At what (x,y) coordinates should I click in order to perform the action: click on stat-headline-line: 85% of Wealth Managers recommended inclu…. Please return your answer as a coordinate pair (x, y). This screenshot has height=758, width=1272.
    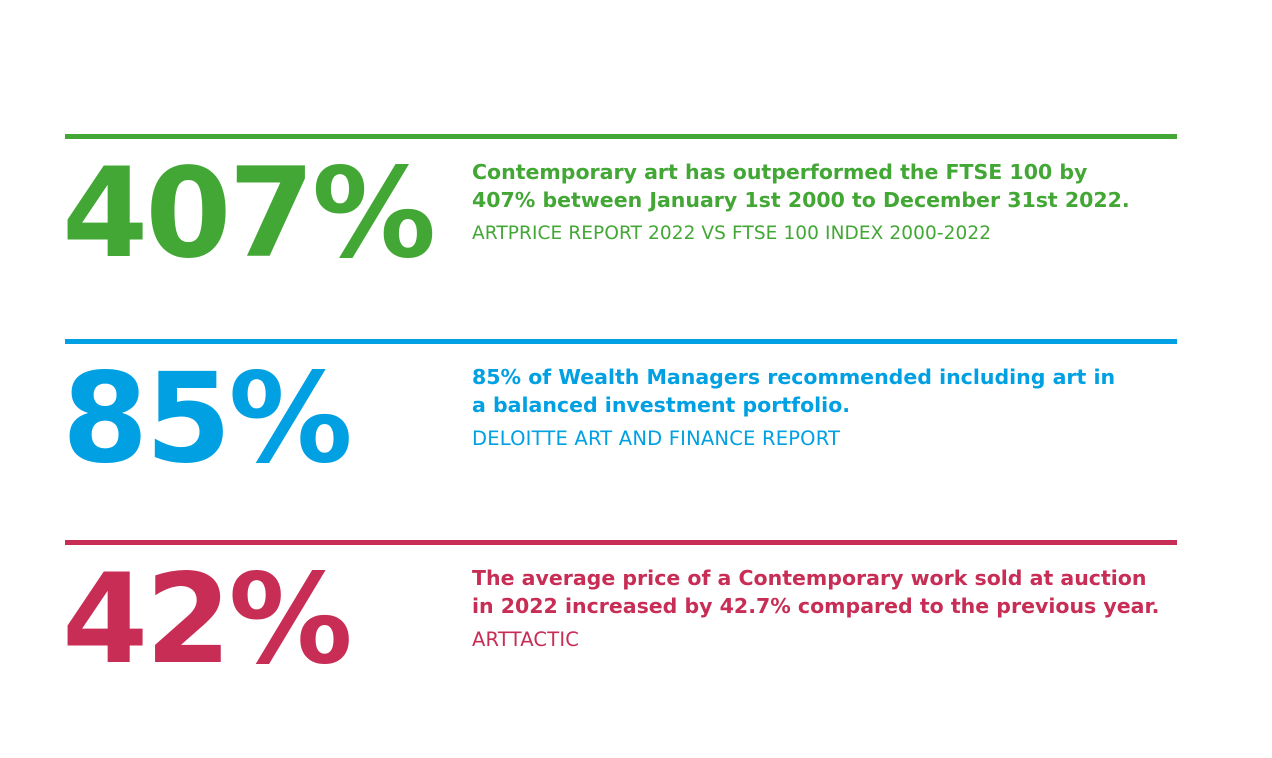
    Looking at the image, I should click on (794, 377).